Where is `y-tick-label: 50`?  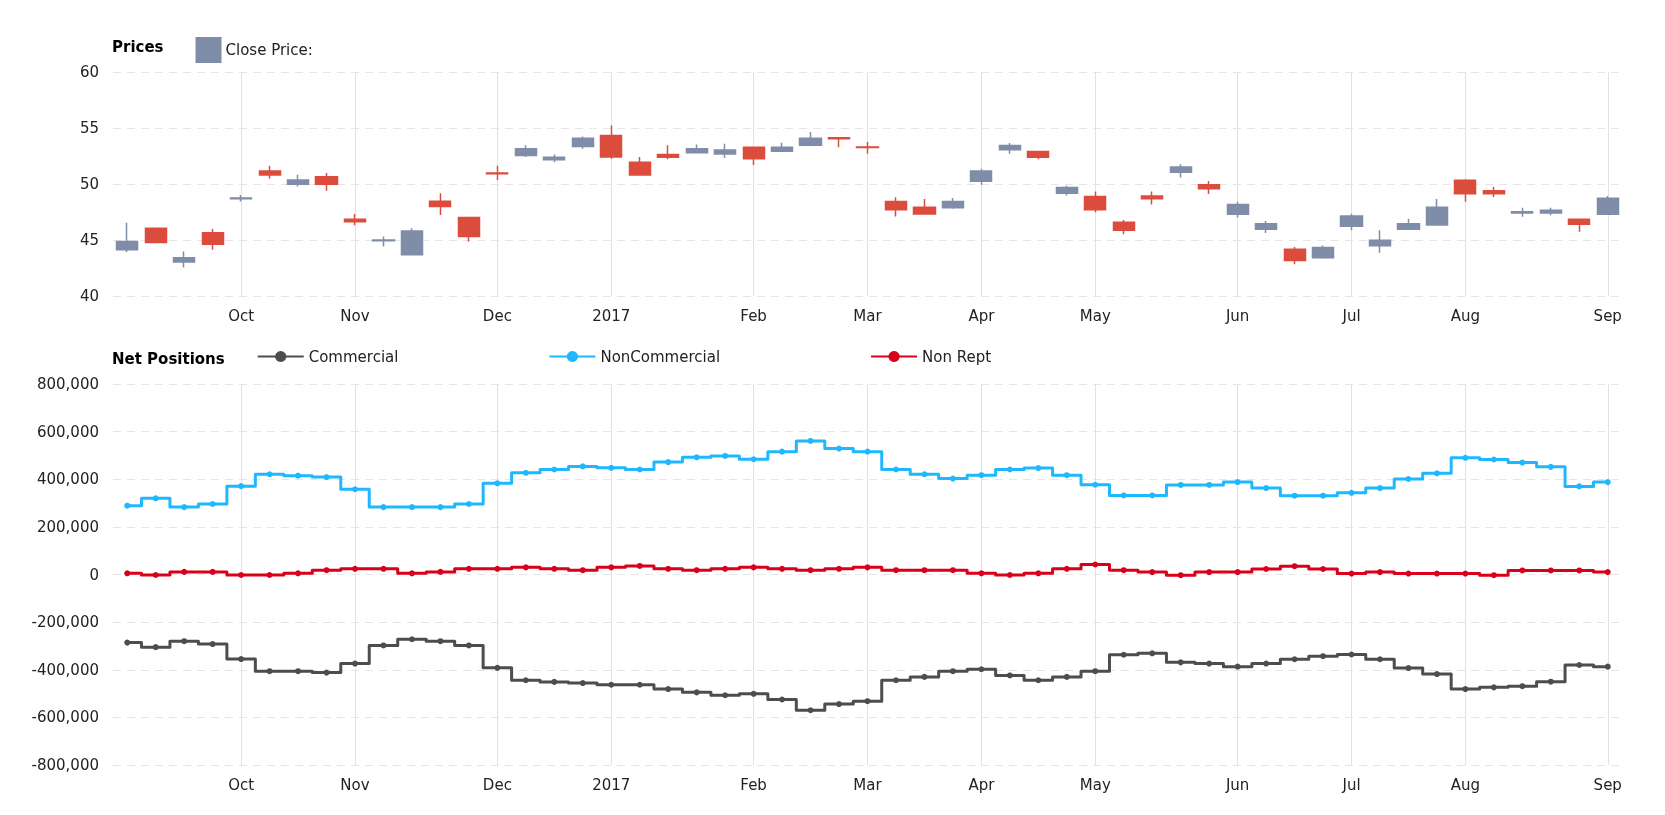
y-tick-label: 50 is located at coordinates (89, 184).